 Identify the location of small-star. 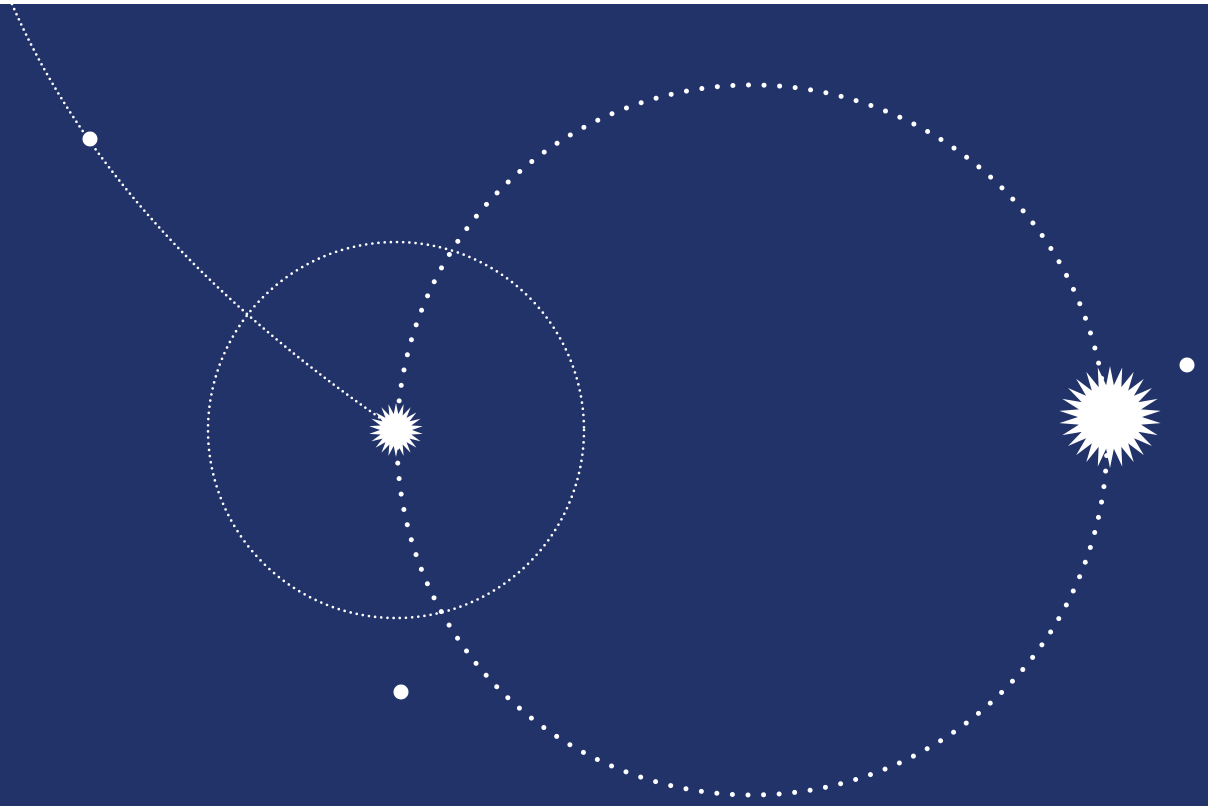
(396, 430).